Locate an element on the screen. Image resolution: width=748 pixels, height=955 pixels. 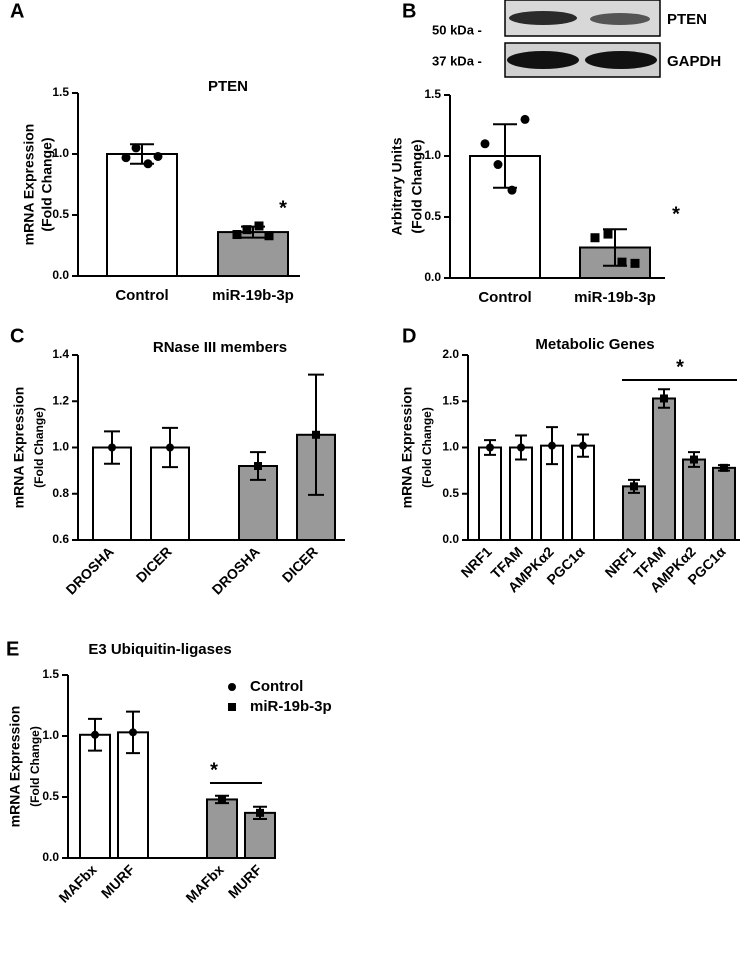
blot-size: 37 kDa - is located at coordinates (457, 60).